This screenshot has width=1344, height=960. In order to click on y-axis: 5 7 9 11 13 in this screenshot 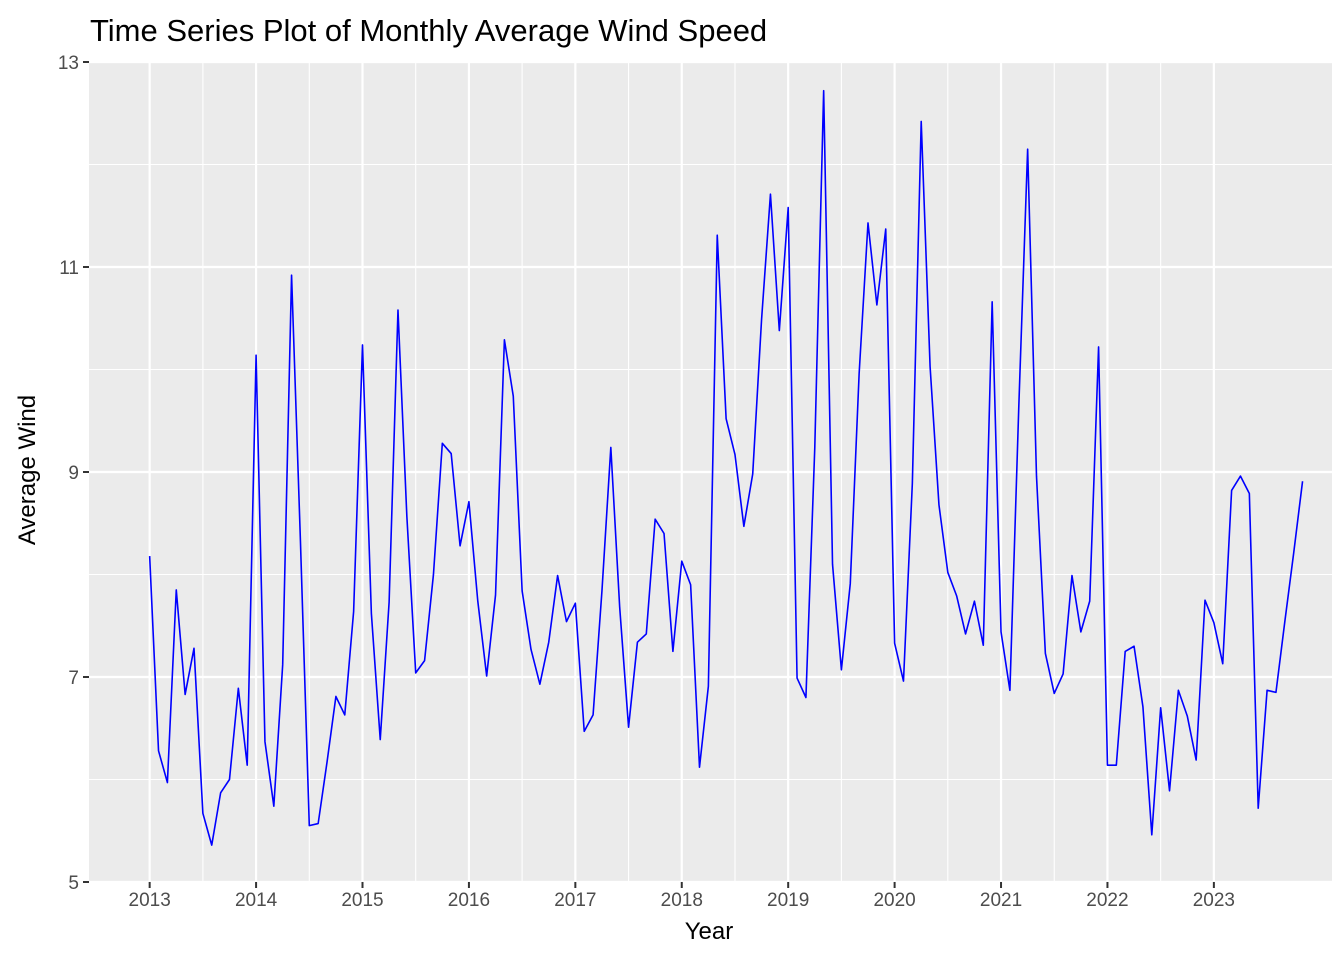, I will do `click(73, 473)`.